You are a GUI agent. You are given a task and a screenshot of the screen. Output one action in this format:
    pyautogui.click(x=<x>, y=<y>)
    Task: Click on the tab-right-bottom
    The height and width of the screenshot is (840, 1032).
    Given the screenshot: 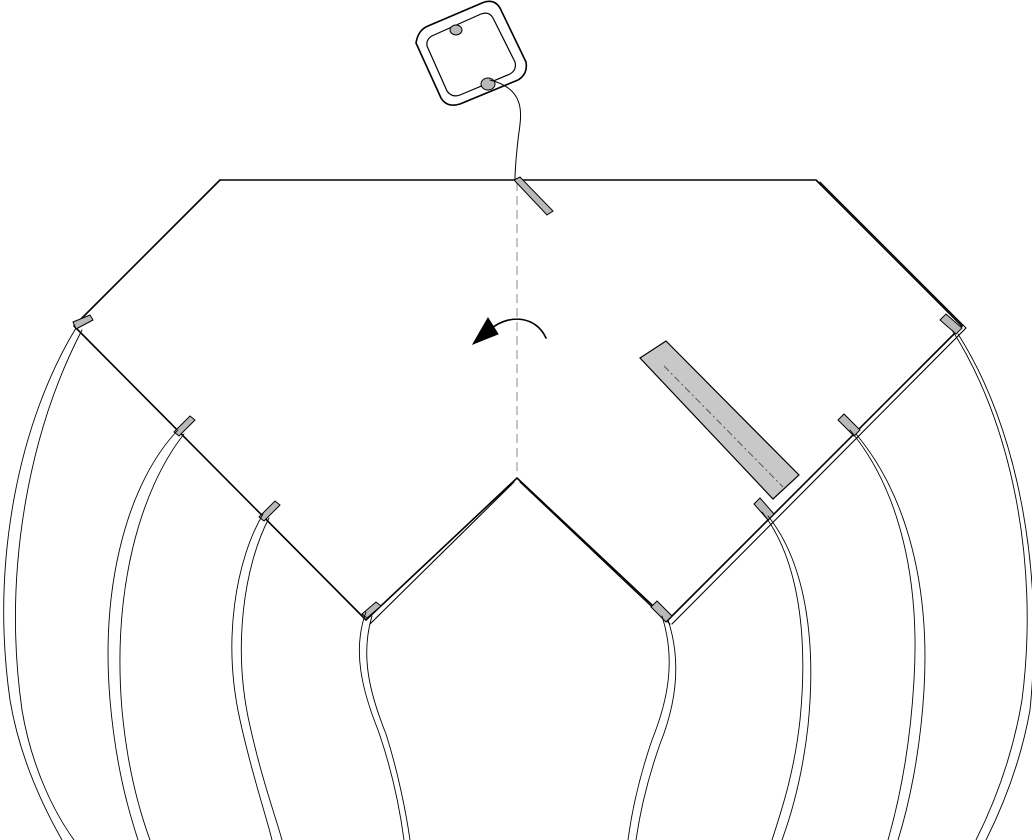 What is the action you would take?
    pyautogui.click(x=661, y=611)
    